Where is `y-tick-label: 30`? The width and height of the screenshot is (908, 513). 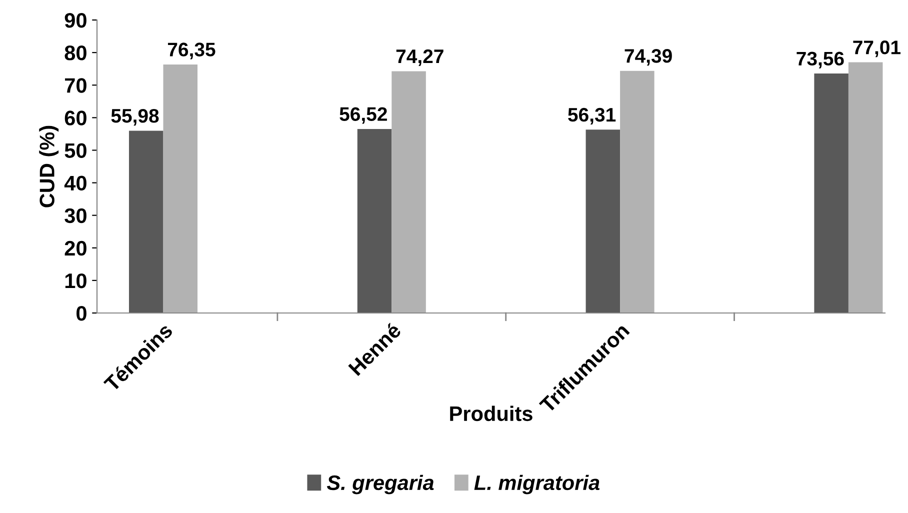
y-tick-label: 30 is located at coordinates (75, 216).